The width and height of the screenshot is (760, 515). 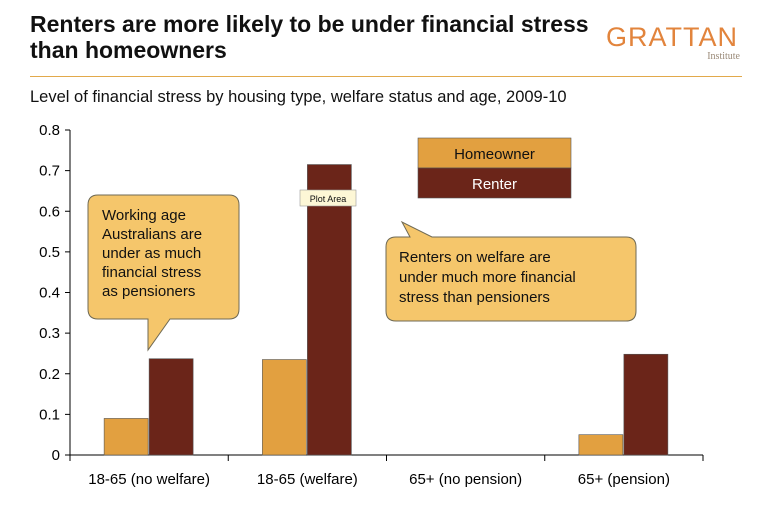 I want to click on plot-area-tooltip-box, so click(x=328, y=198).